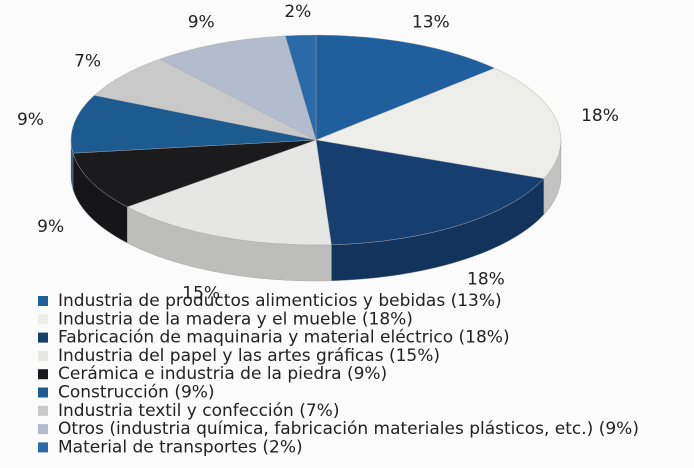  Describe the element at coordinates (201, 294) in the screenshot. I see `slice-label: 15%` at that location.